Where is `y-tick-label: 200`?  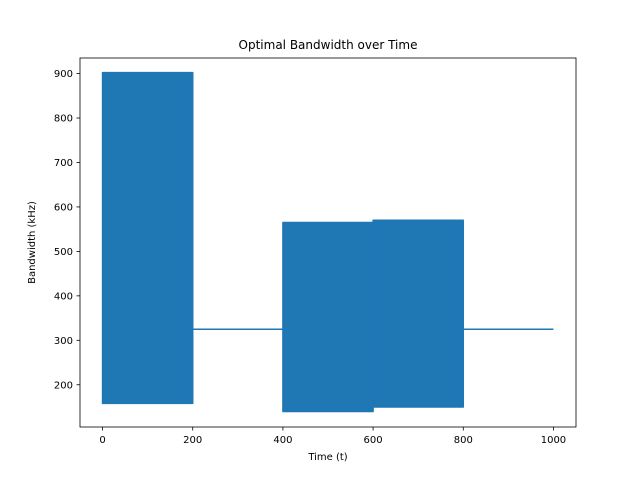
y-tick-label: 200 is located at coordinates (63, 385).